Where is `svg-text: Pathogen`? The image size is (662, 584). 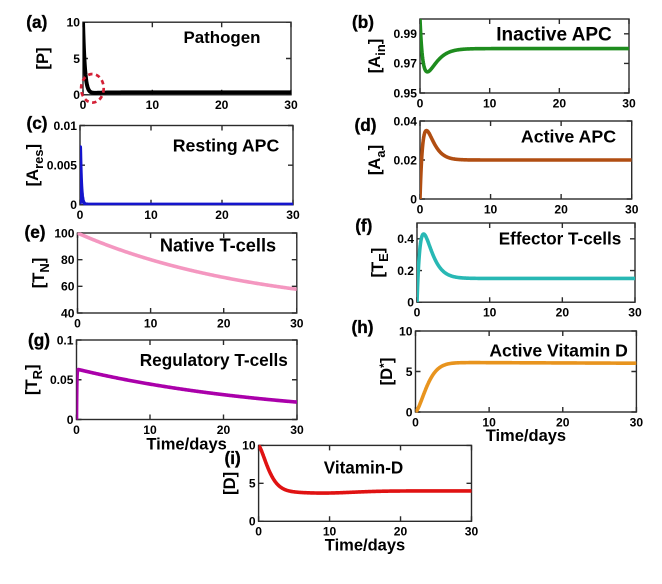 svg-text: Pathogen is located at coordinates (222, 37).